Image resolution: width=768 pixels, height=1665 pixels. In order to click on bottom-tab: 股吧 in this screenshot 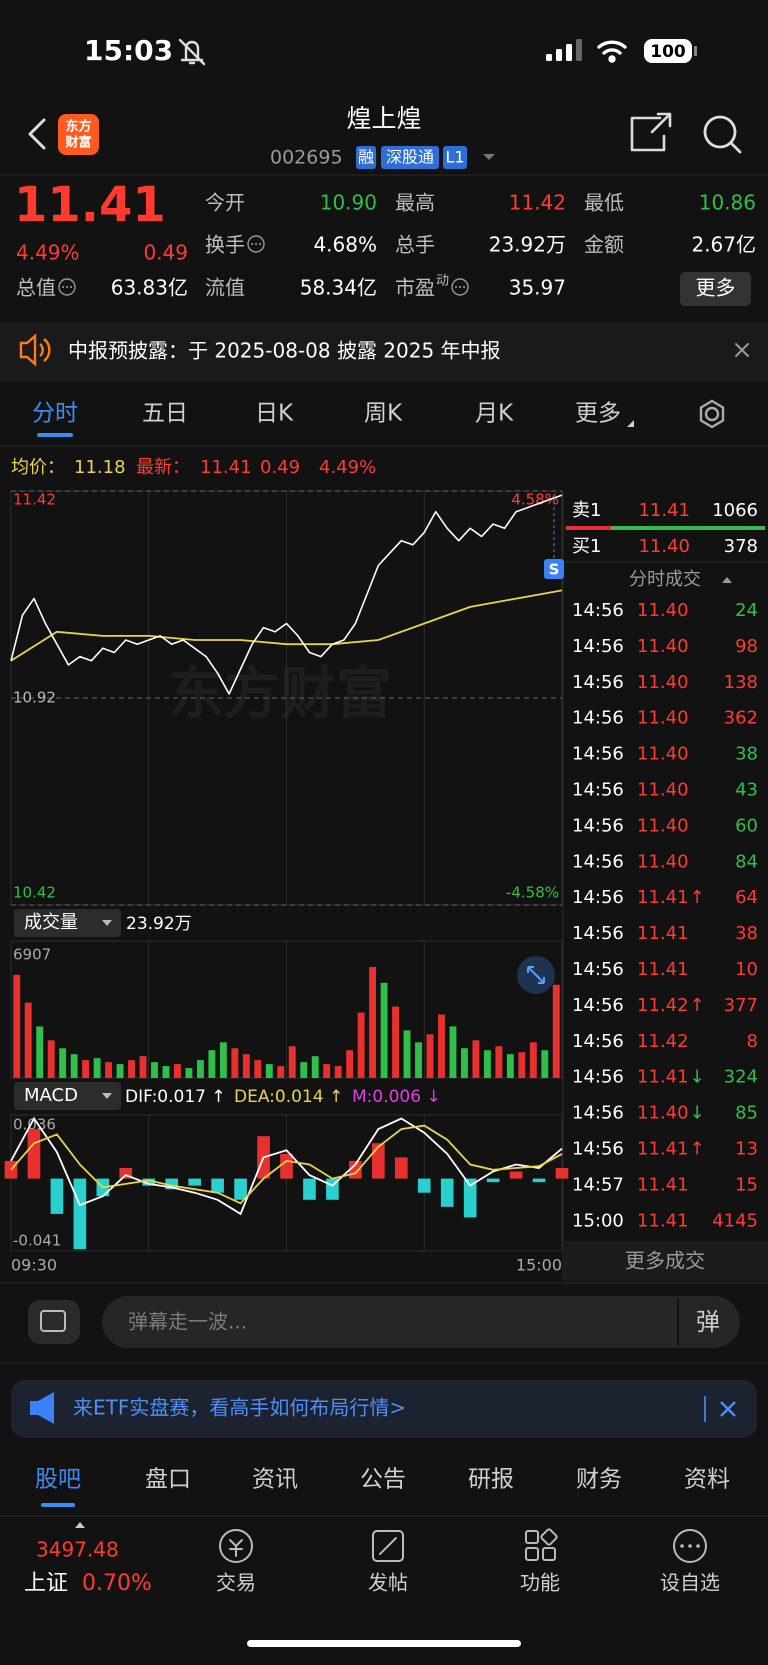, I will do `click(58, 1480)`.